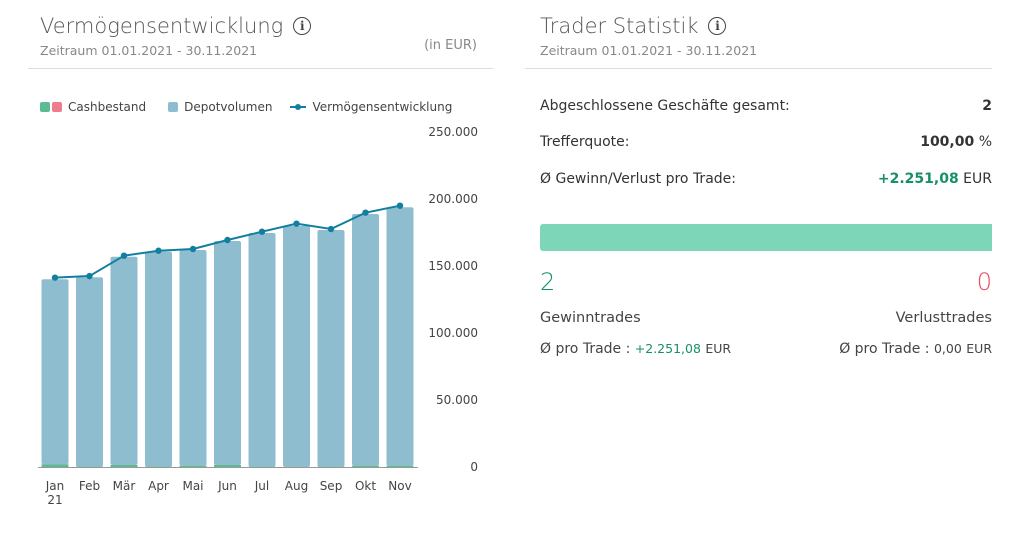  Describe the element at coordinates (107, 107) in the screenshot. I see `legend-label: Cashbestand` at that location.